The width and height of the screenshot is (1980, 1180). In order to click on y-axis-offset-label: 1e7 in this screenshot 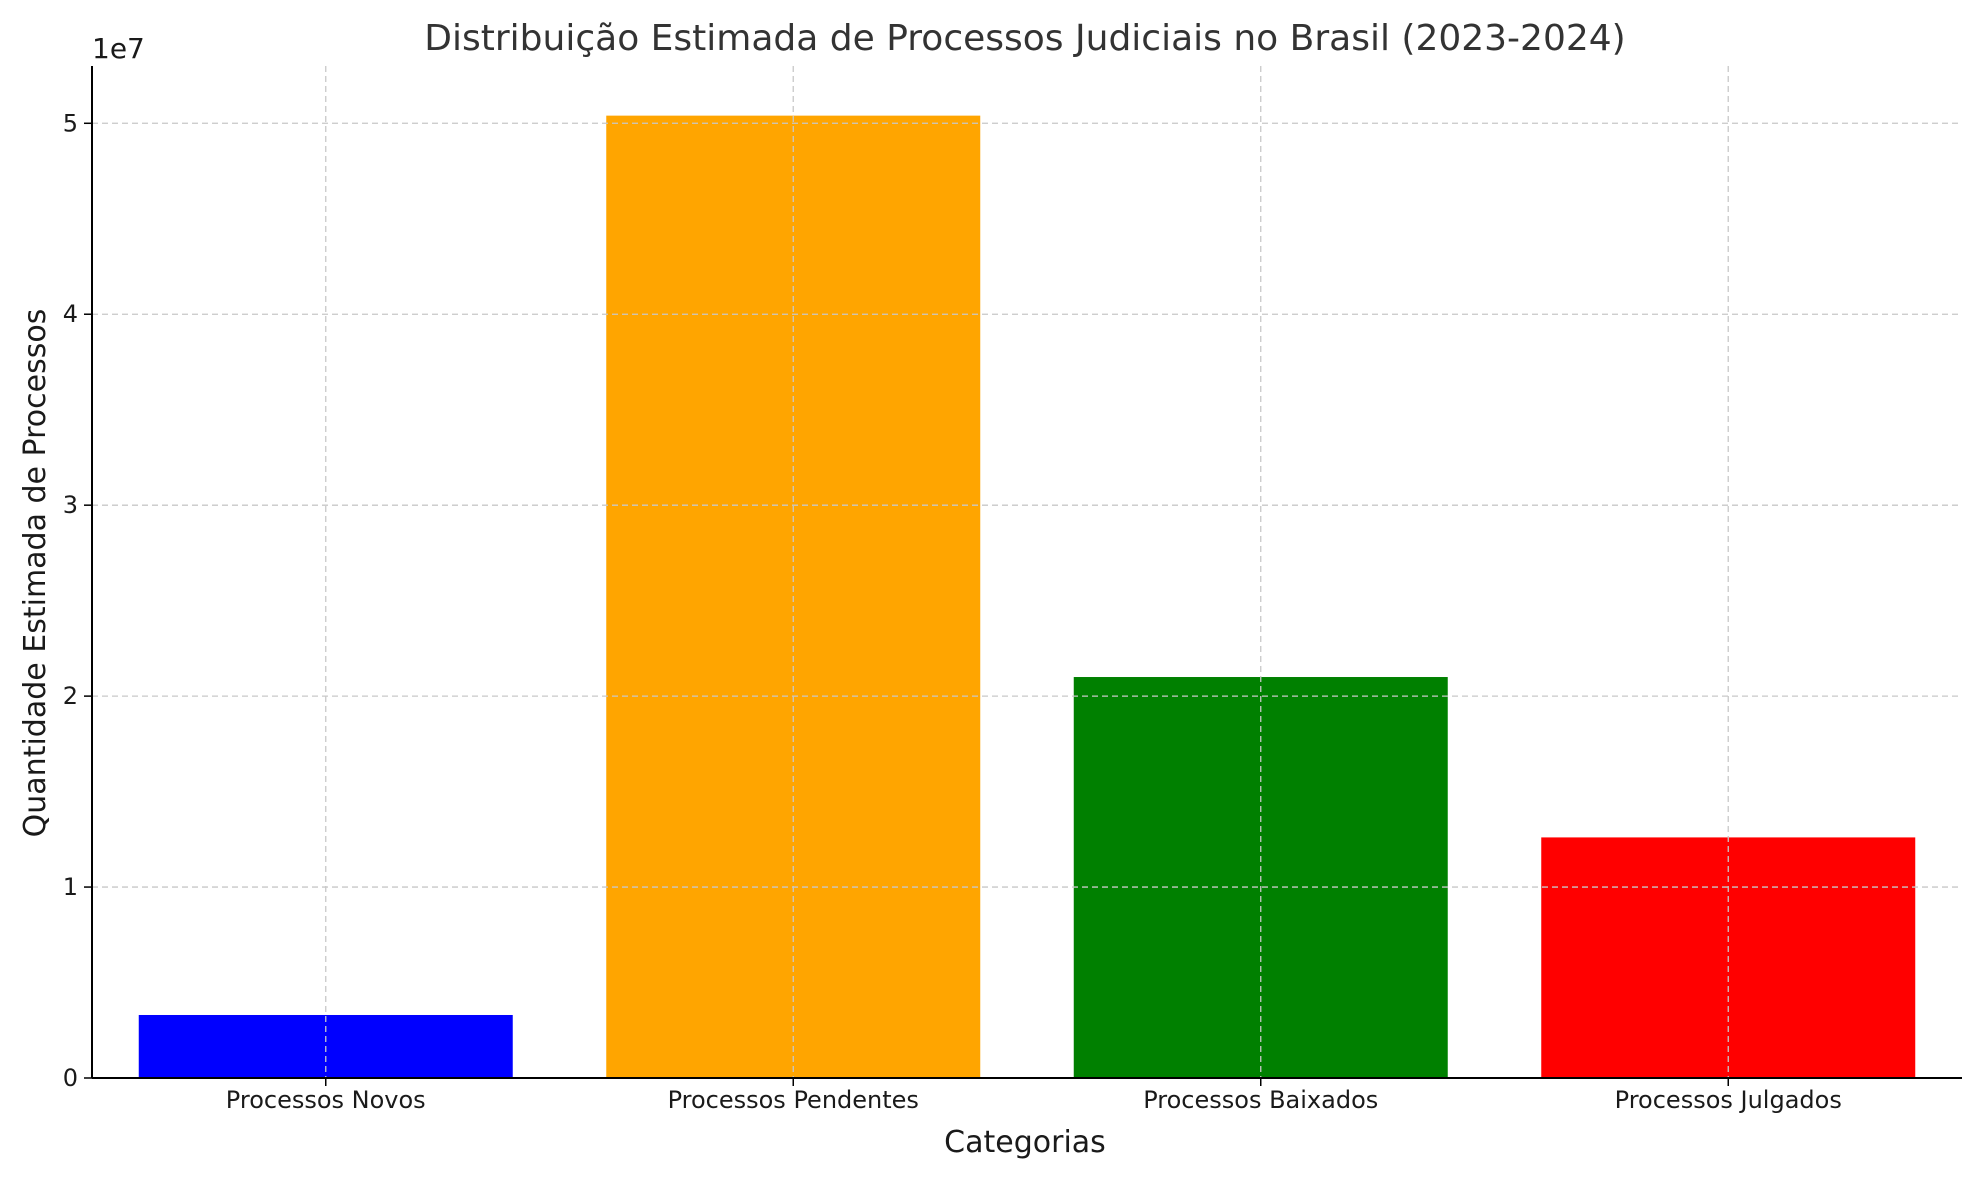, I will do `click(118, 48)`.